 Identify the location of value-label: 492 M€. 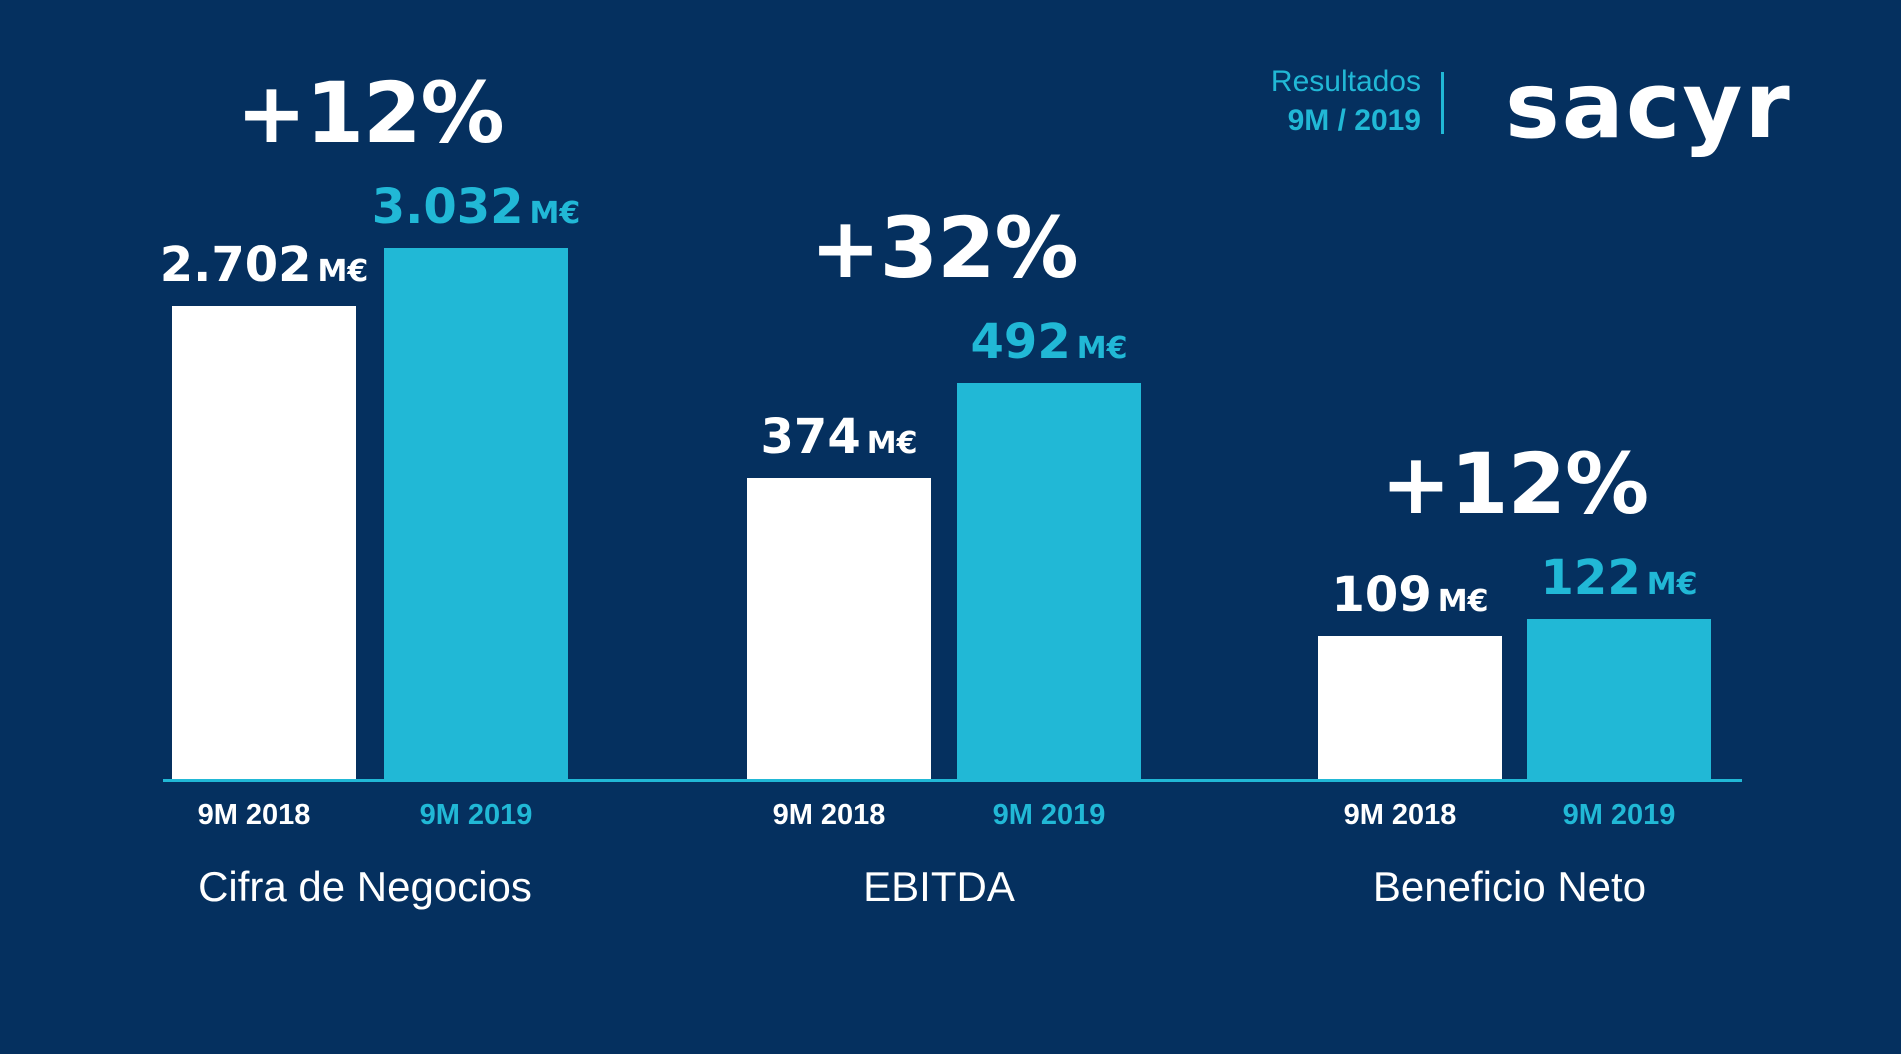
(1049, 345).